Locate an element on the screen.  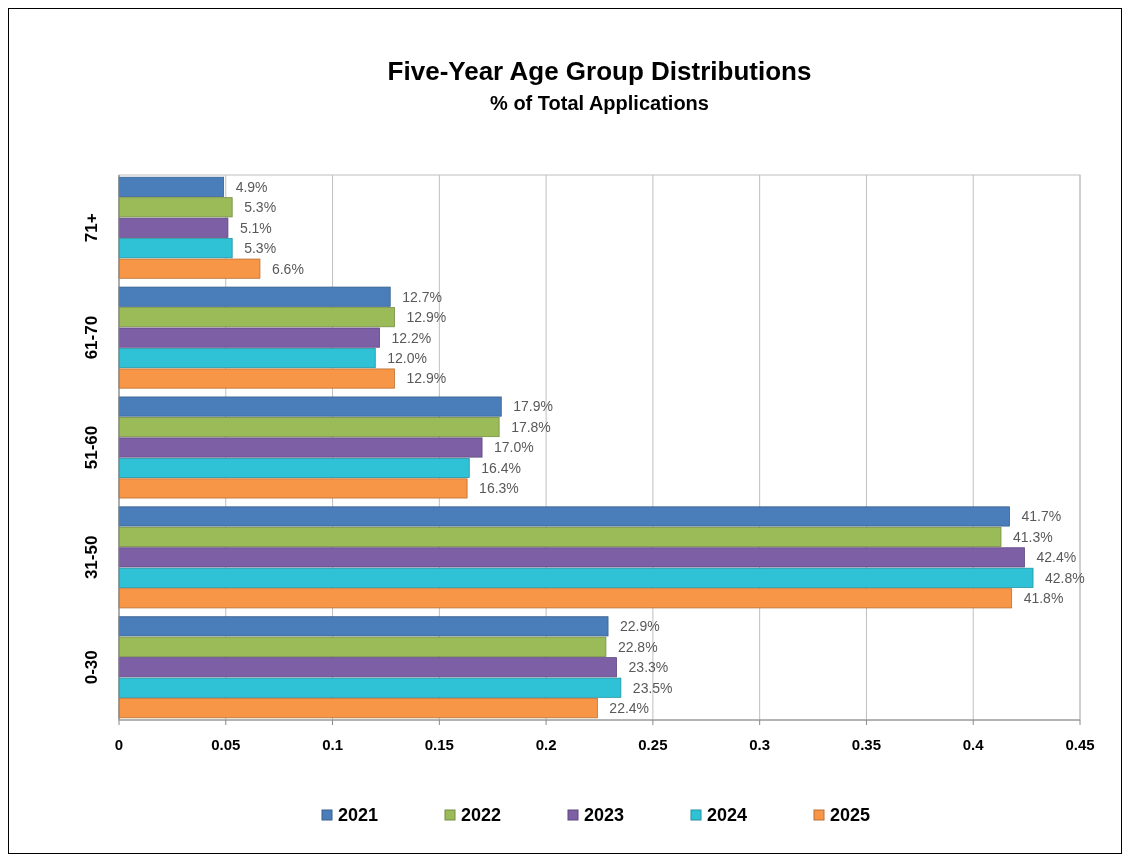
x-tick-label: 0.05 is located at coordinates (226, 744).